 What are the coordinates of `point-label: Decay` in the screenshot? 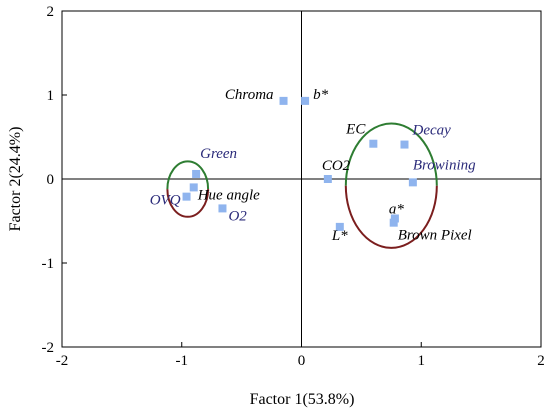 It's located at (431, 131).